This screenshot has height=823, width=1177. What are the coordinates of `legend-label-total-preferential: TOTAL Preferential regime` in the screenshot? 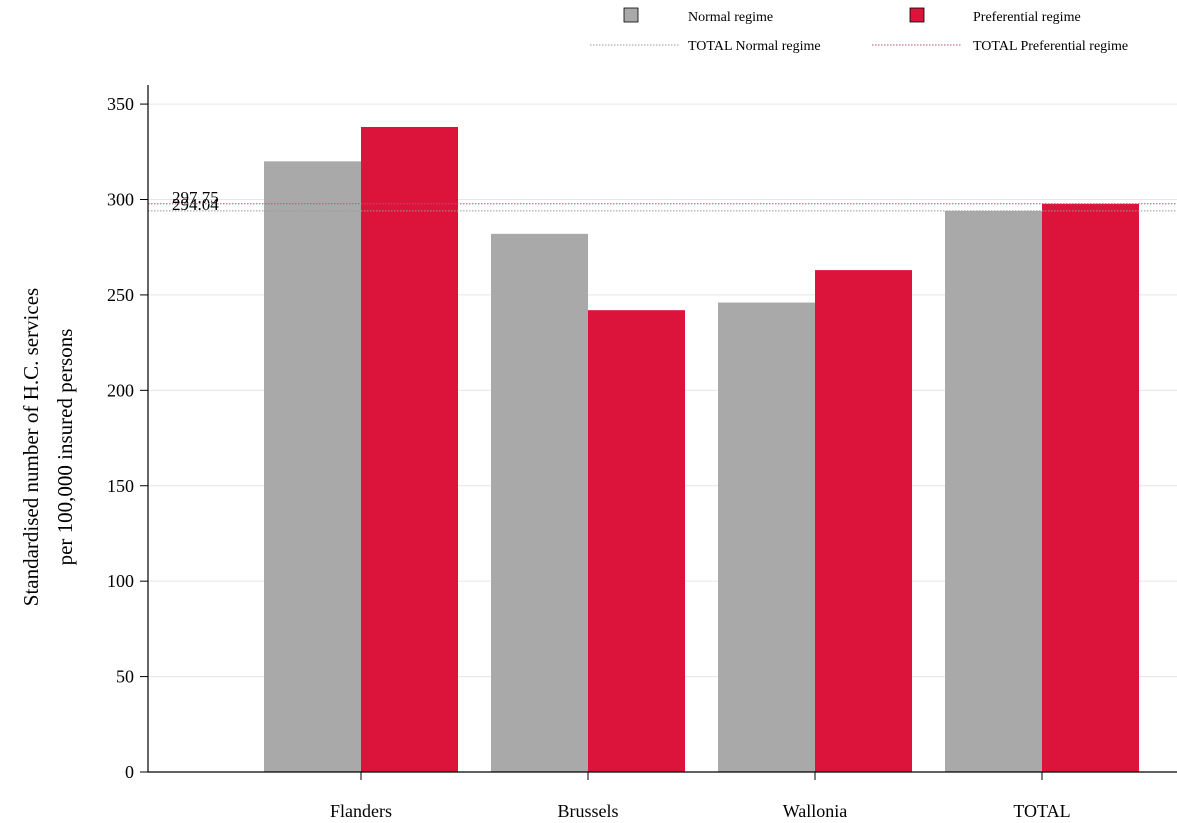 It's located at (1050, 46).